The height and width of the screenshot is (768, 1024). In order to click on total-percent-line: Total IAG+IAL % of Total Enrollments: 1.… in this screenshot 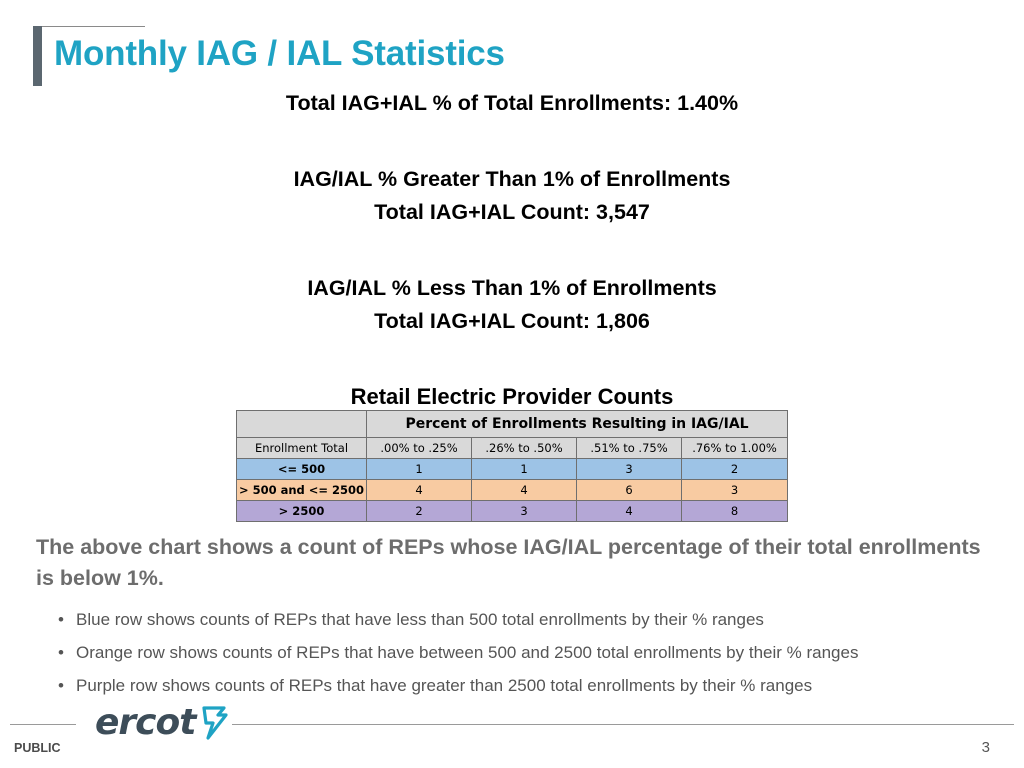, I will do `click(512, 103)`.